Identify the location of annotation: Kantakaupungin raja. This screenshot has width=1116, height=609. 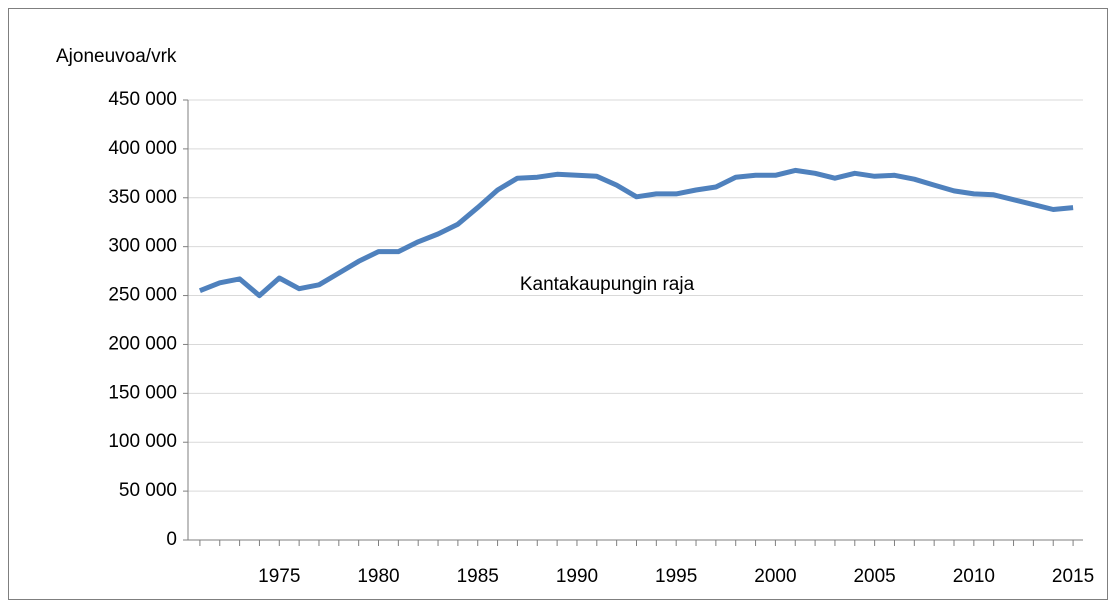
(607, 284).